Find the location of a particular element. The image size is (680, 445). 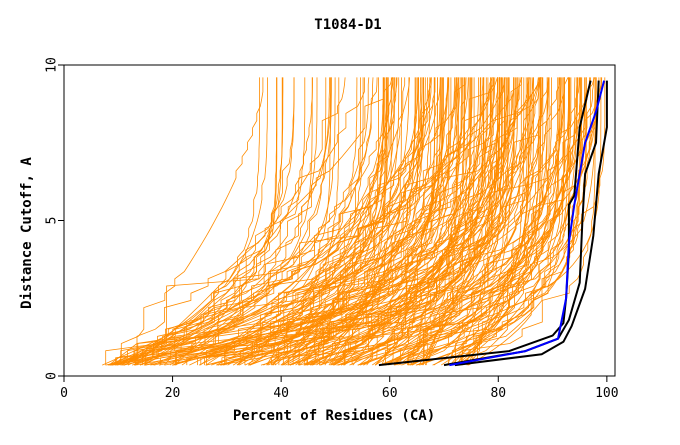

x-tick-label: 100 is located at coordinates (606, 393).